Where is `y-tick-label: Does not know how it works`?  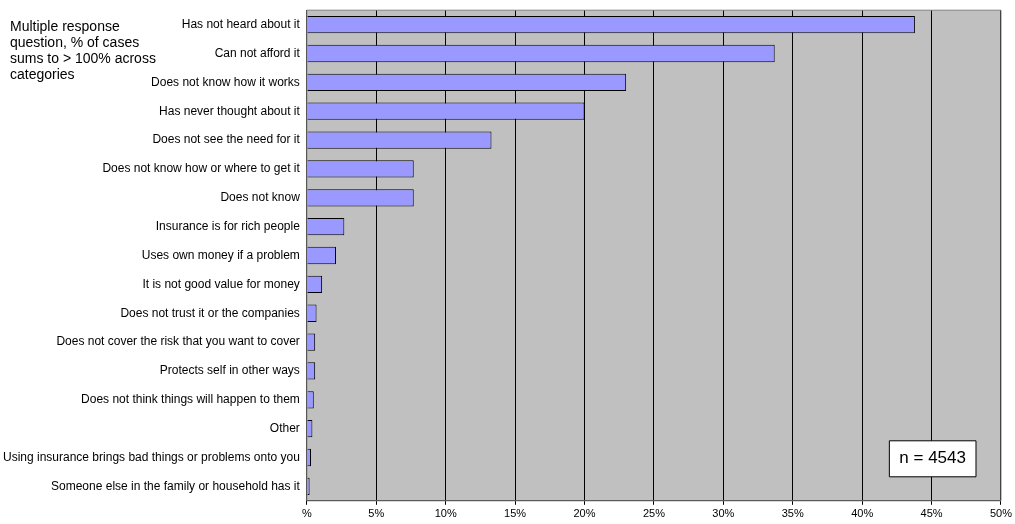 y-tick-label: Does not know how it works is located at coordinates (225, 81).